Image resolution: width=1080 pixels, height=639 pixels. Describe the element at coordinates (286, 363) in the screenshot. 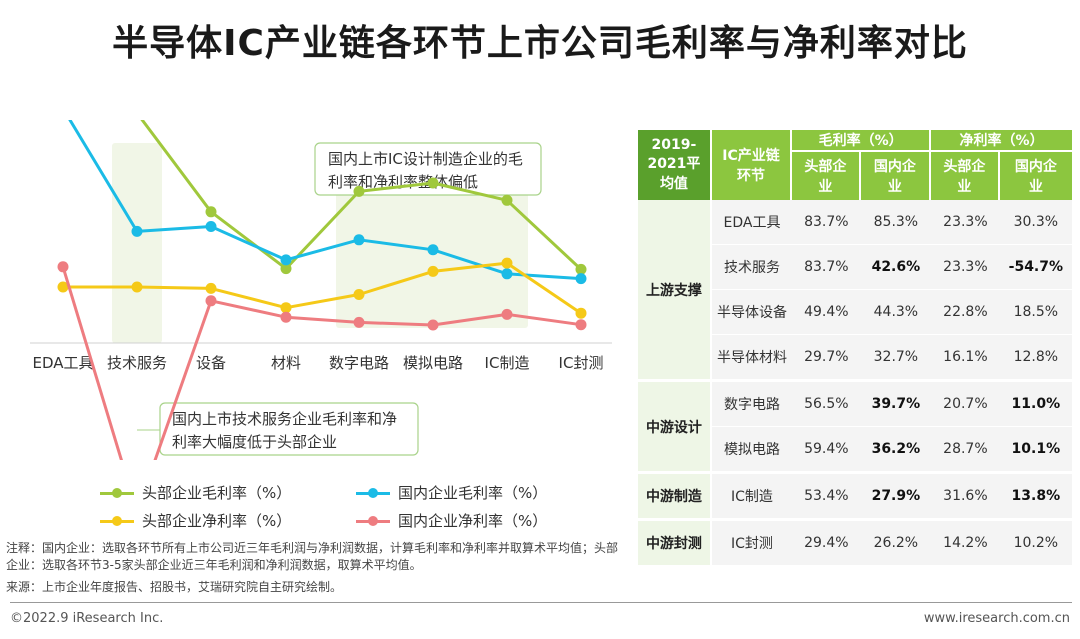

I see `x-tick-label: 材料` at that location.